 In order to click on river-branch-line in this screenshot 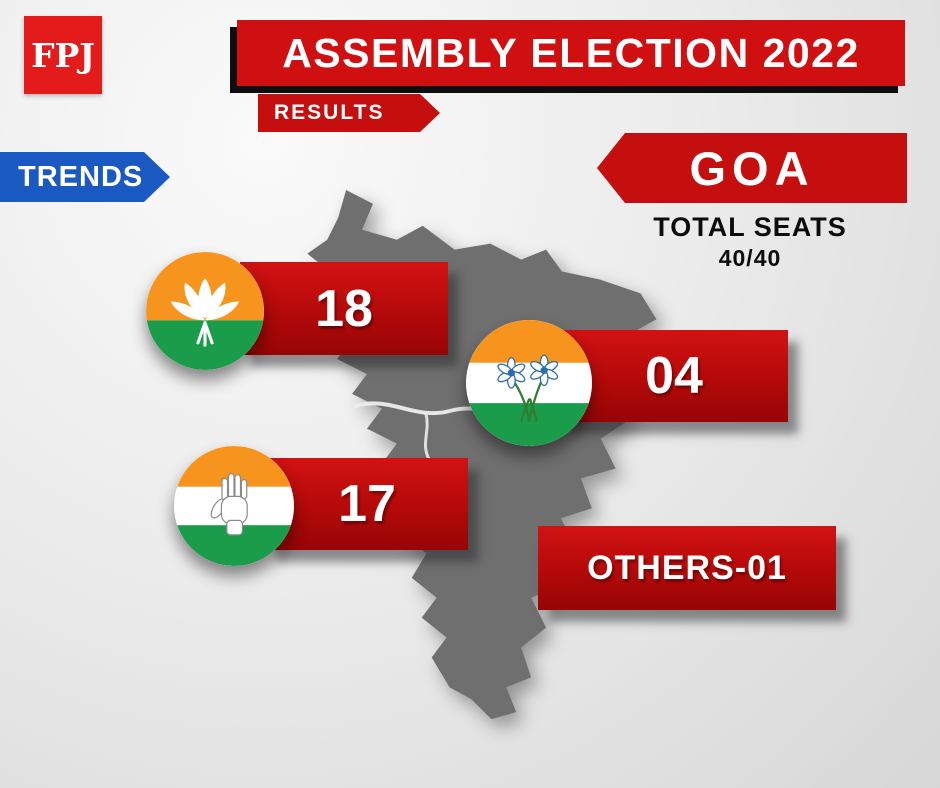, I will do `click(427, 436)`.